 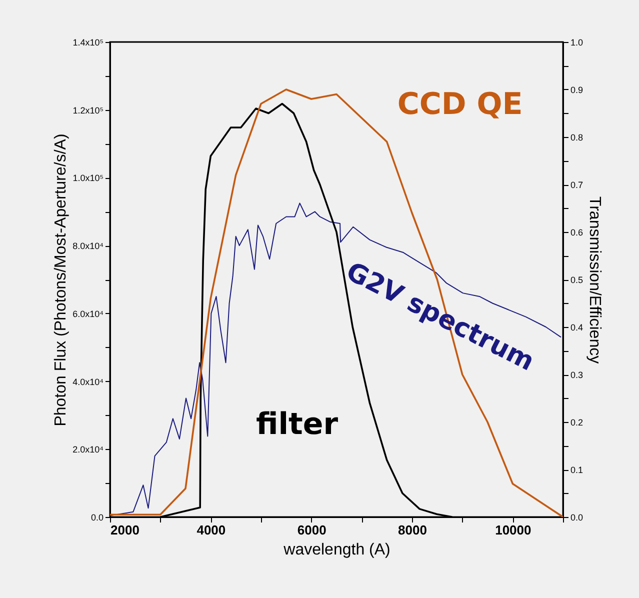 What do you see at coordinates (577, 185) in the screenshot?
I see `y2-tick-label: 0.7` at bounding box center [577, 185].